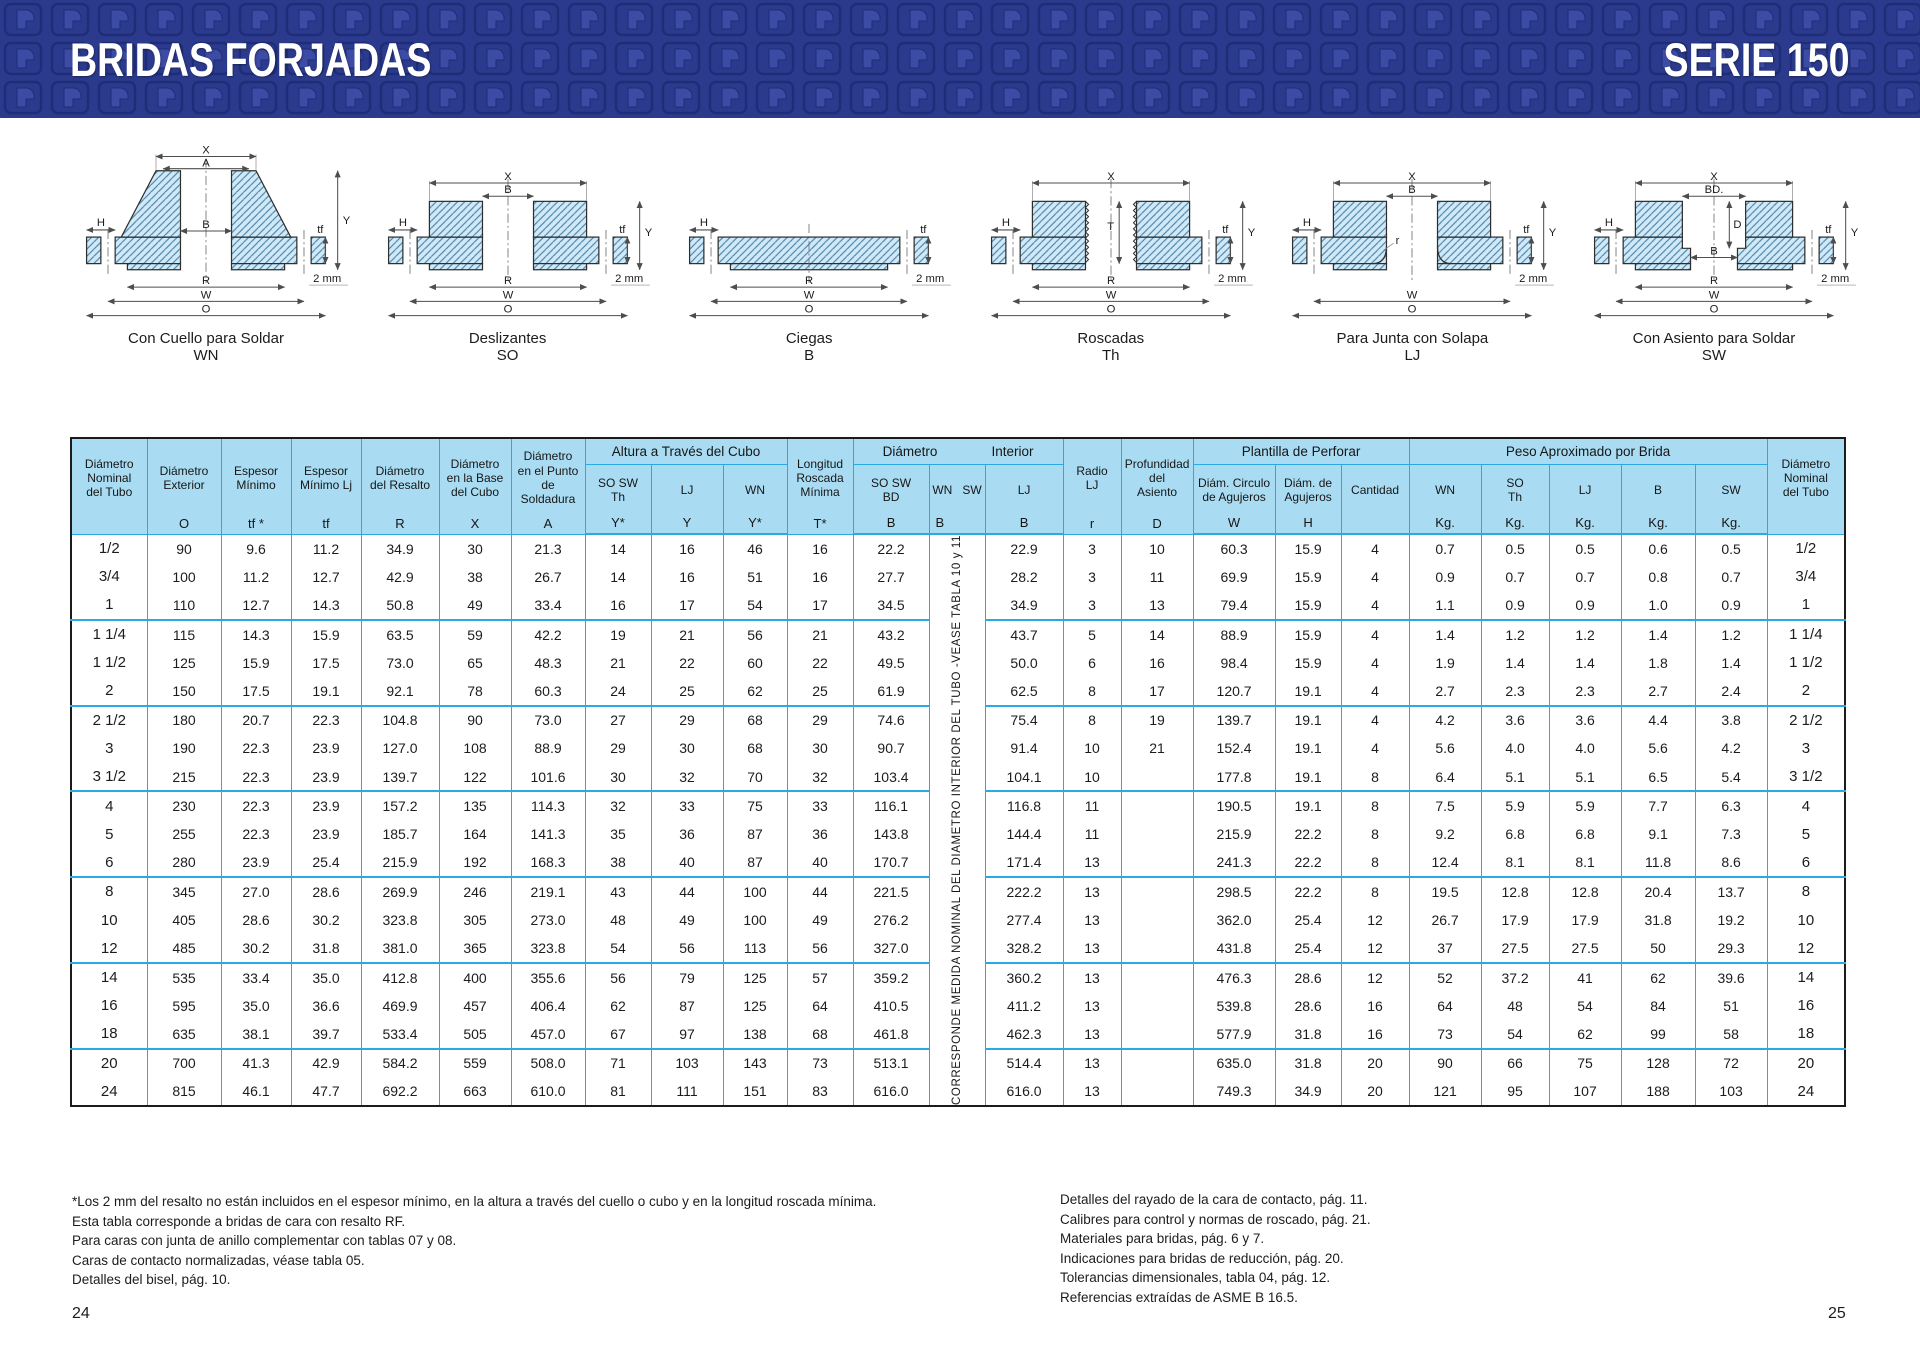 The width and height of the screenshot is (1920, 1358). Describe the element at coordinates (687, 1091) in the screenshot. I see `table-cell: 111` at that location.